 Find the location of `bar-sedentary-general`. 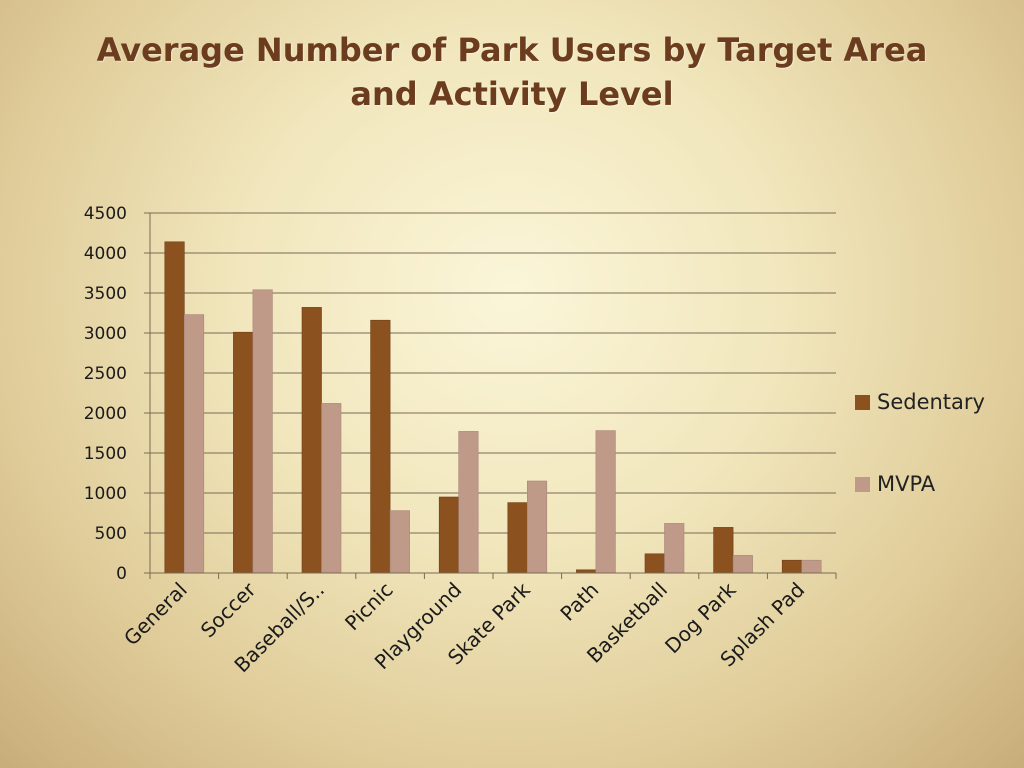

bar-sedentary-general is located at coordinates (174, 407).